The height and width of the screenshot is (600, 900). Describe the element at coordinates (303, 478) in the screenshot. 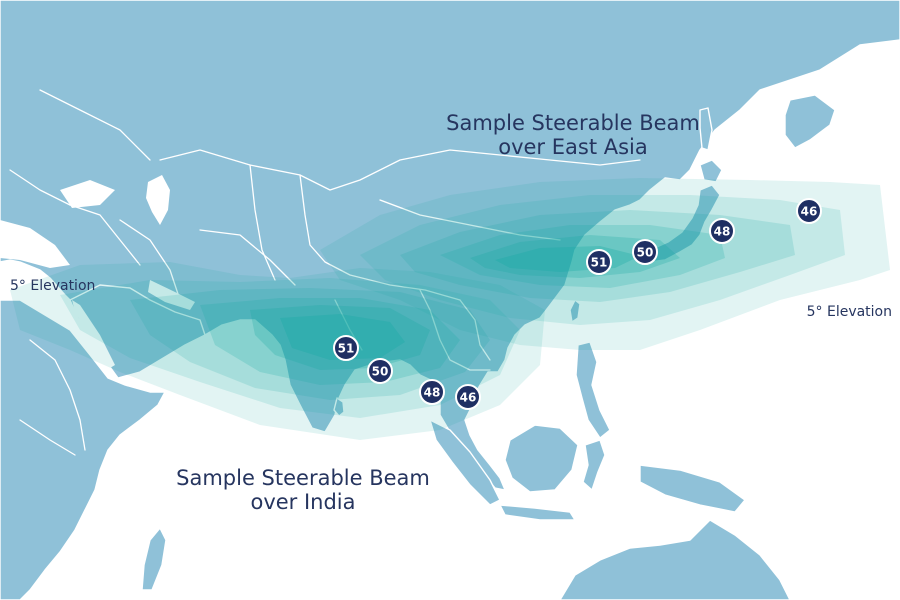

I see `india-beam-label-line1: Sample Steerable Beam` at that location.